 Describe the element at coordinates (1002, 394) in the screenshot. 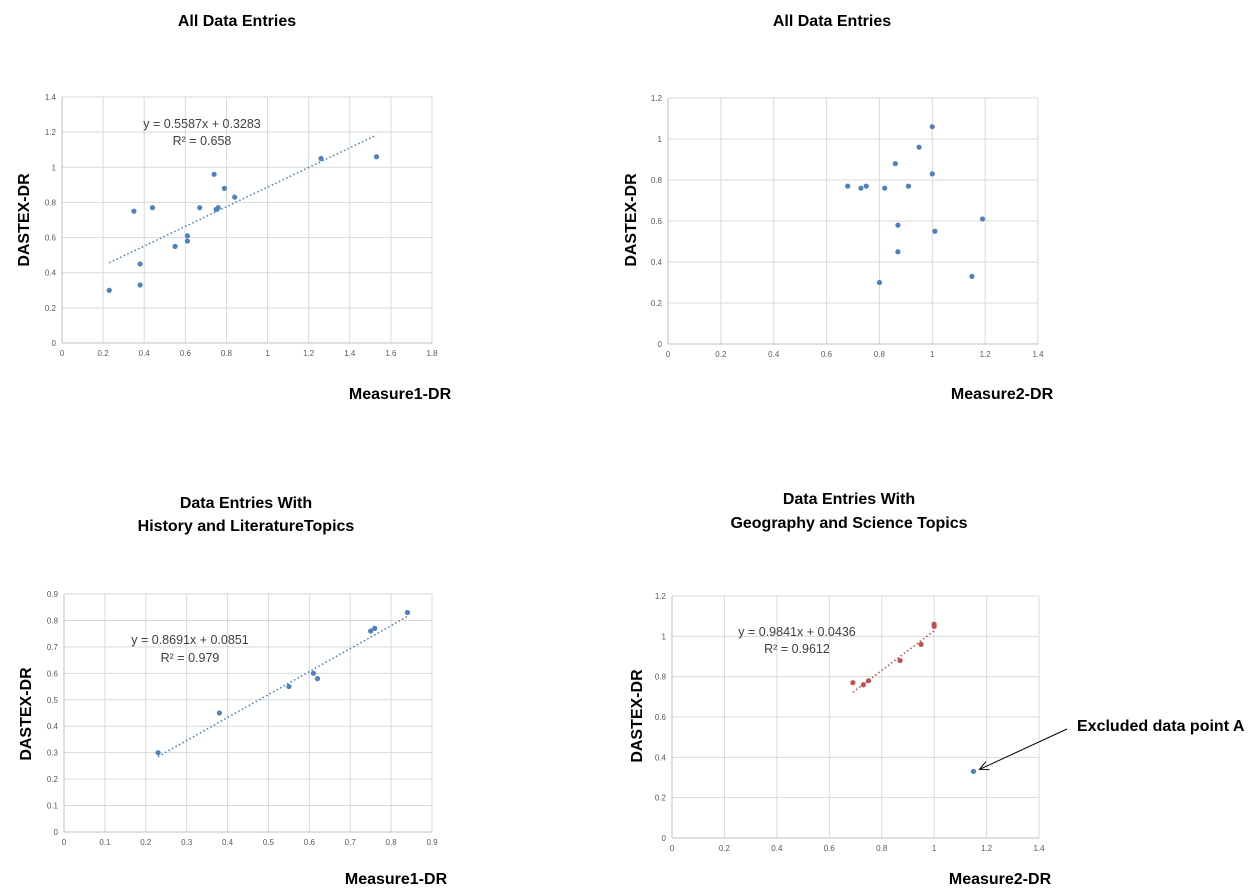

I see `x-axis-title: Measure2-DR` at that location.